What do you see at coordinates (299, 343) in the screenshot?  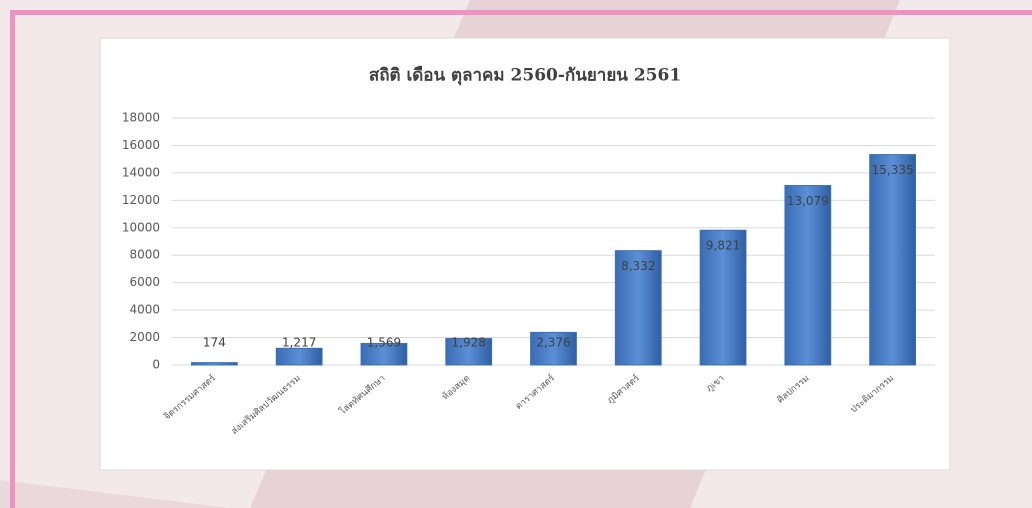 I see `data-label: 1,217` at bounding box center [299, 343].